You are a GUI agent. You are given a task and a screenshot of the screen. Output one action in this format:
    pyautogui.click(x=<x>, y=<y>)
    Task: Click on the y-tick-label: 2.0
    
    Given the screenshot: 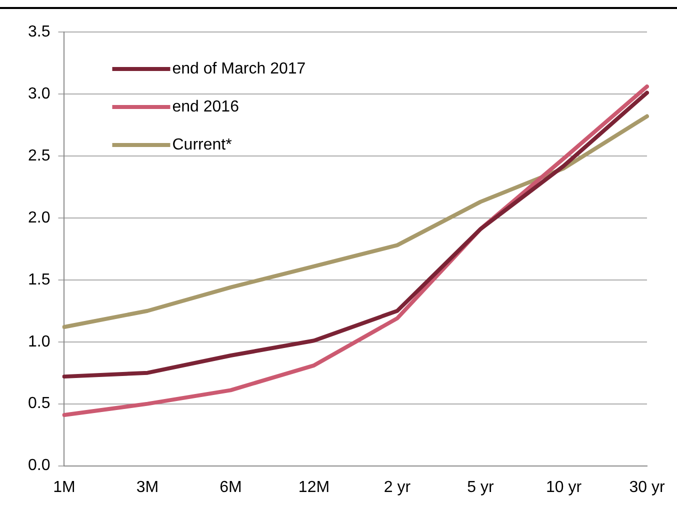 What is the action you would take?
    pyautogui.click(x=39, y=217)
    